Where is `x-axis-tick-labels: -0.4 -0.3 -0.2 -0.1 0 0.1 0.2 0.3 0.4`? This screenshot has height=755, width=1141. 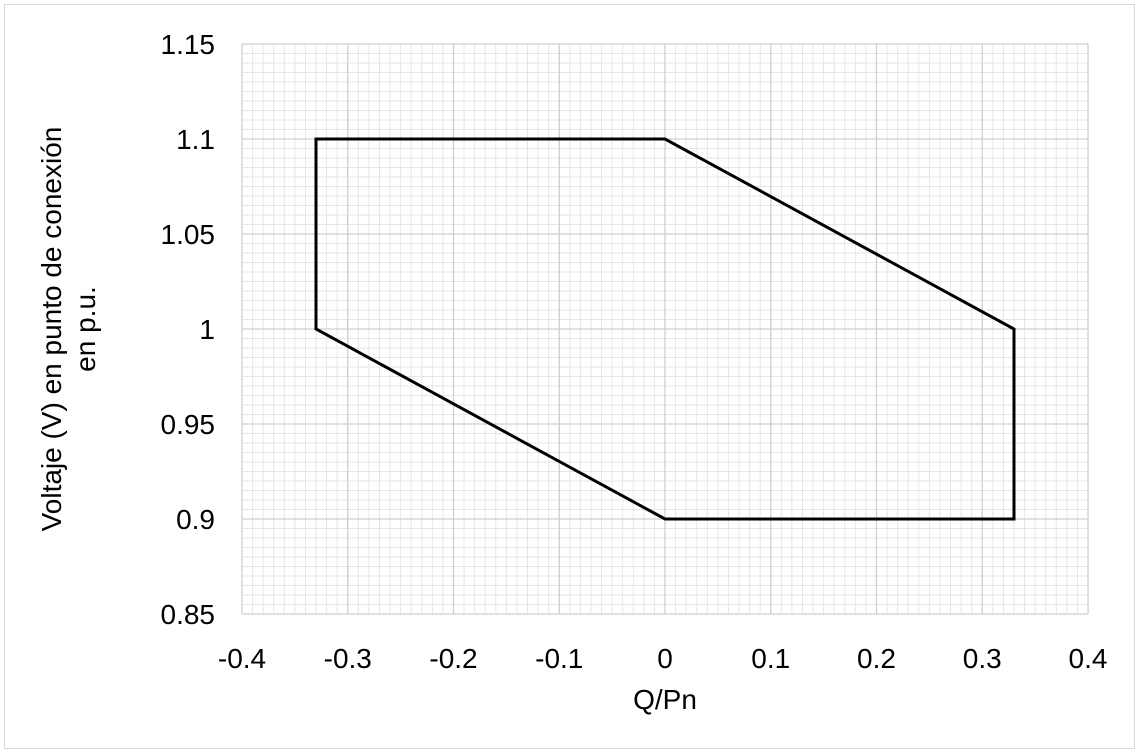 x-axis-tick-labels: -0.4 -0.3 -0.2 -0.1 0 0.1 0.2 0.3 0.4 is located at coordinates (663, 658).